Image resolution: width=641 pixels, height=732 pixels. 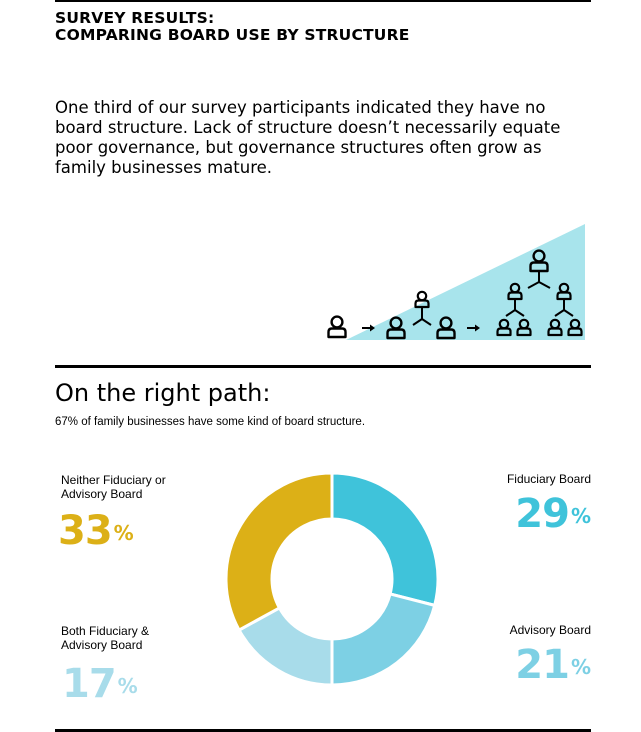 What do you see at coordinates (323, 366) in the screenshot?
I see `section-rule` at bounding box center [323, 366].